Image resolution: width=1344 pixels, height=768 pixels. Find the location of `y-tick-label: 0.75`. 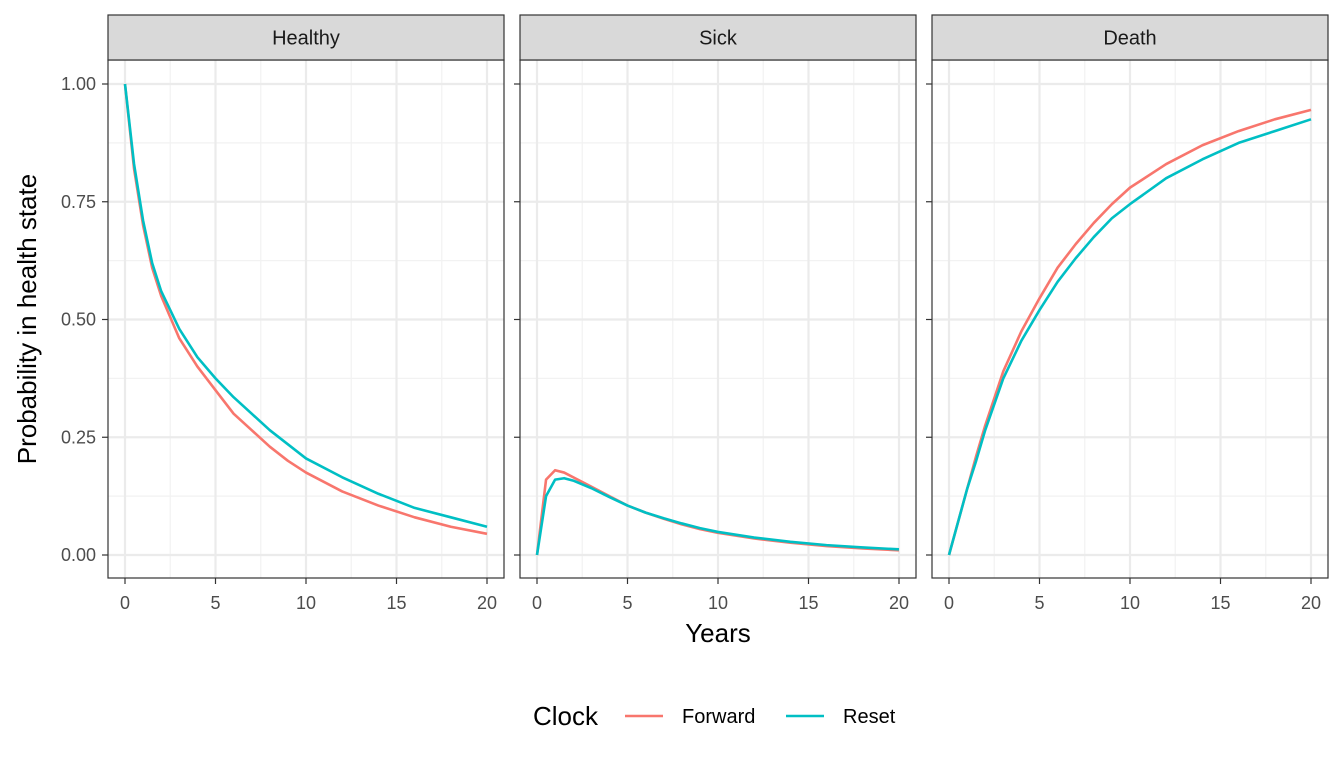

y-tick-label: 0.75 is located at coordinates (78, 202).